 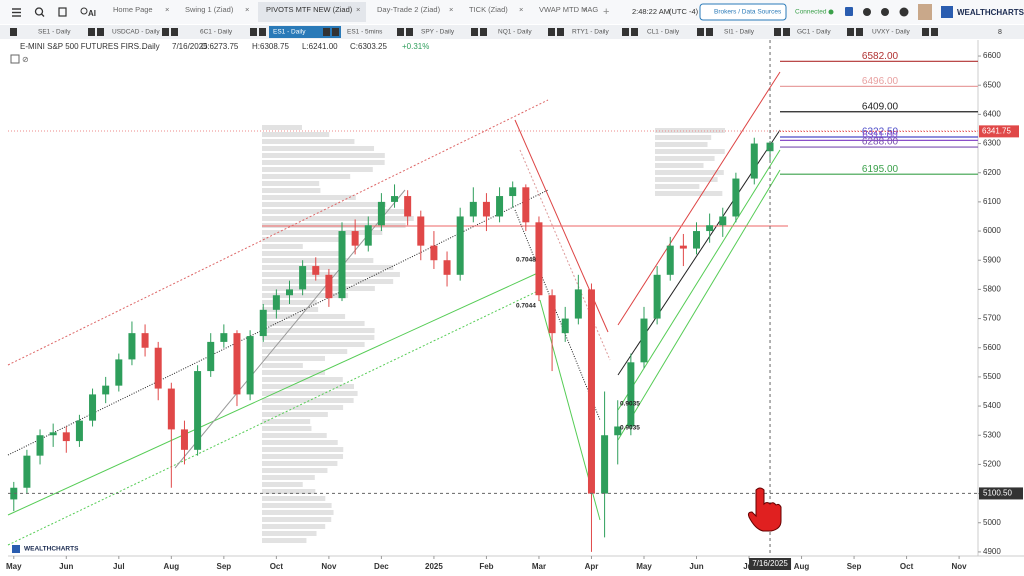 What do you see at coordinates (54, 32) in the screenshot?
I see `watch-item: SE1 - Daily` at bounding box center [54, 32].